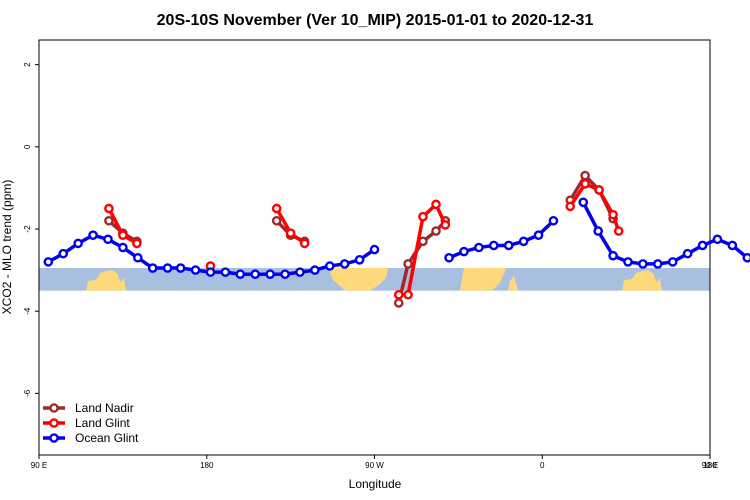  I want to click on x-tick-label: 90 W, so click(374, 465).